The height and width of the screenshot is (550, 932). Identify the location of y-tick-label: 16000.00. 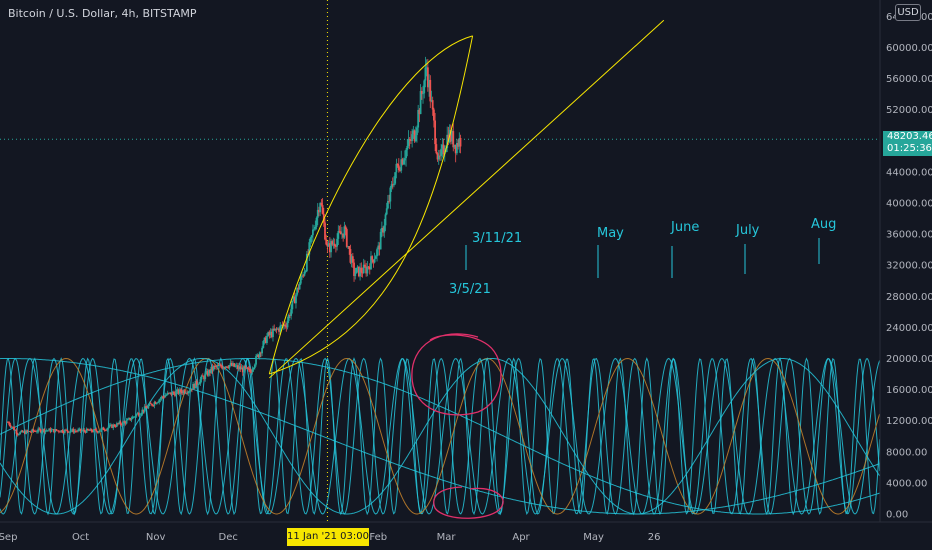
(909, 390).